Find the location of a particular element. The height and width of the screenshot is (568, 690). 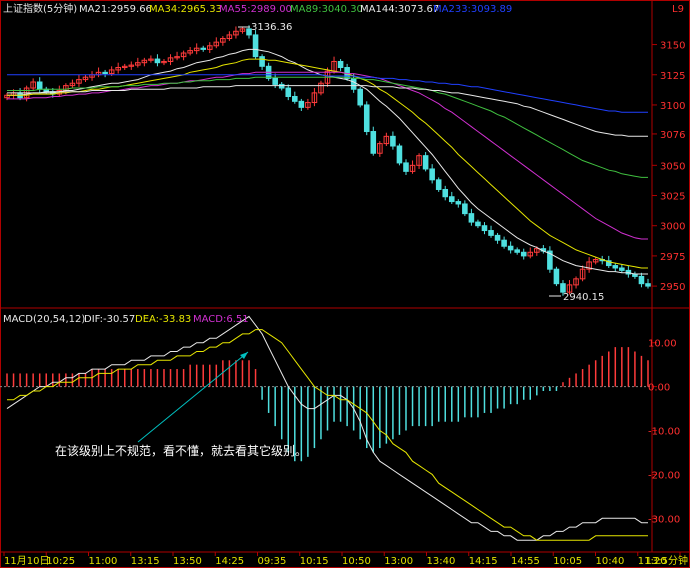

macd-tick-label: 0.00 is located at coordinates (659, 388).